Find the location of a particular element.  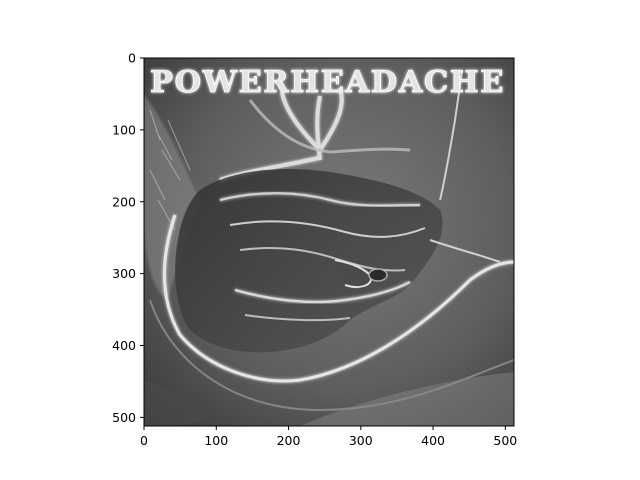

y-axis: 0 100 200 300 400 500 is located at coordinates (128, 238).